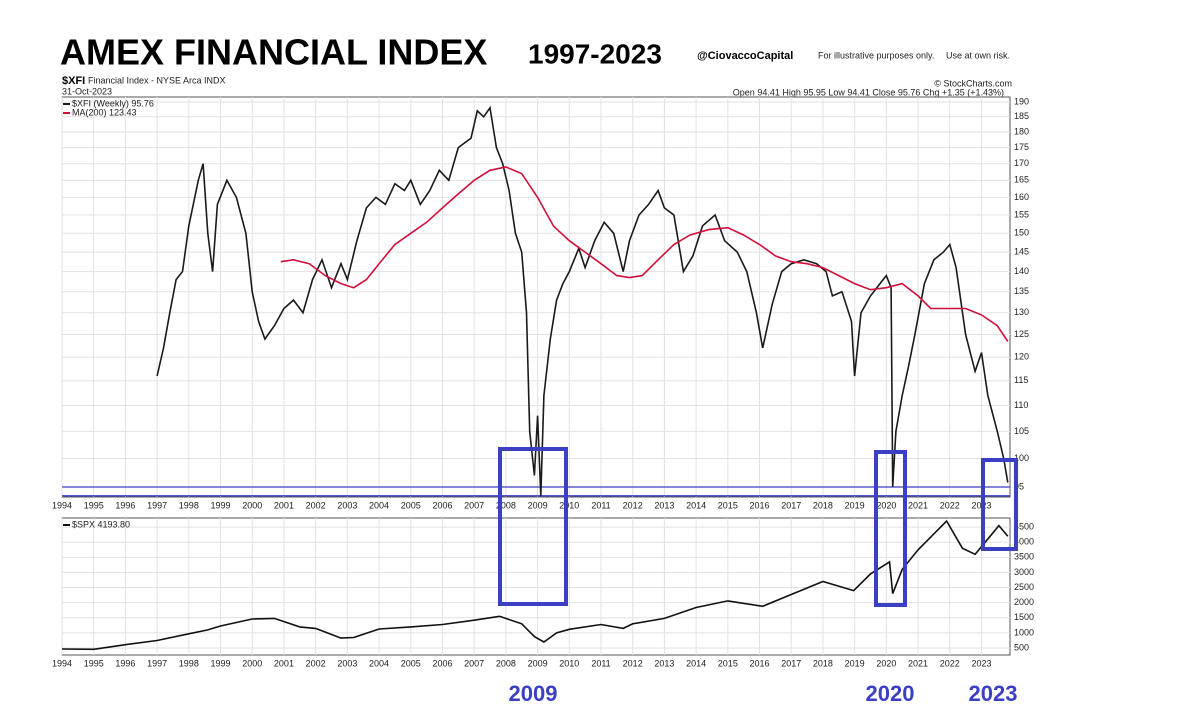 The width and height of the screenshot is (1200, 725). I want to click on chart-subtitle: 1997-2023, so click(595, 53).